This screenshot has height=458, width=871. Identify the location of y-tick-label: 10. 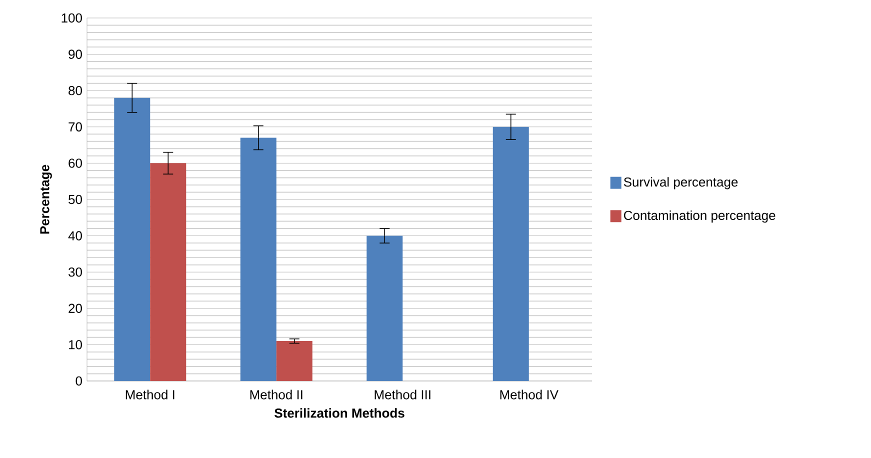
(75, 345).